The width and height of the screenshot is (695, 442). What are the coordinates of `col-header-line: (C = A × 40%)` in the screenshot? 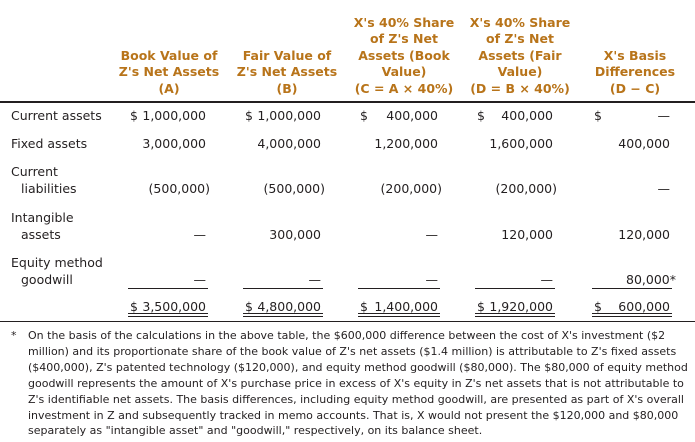 It's located at (404, 88).